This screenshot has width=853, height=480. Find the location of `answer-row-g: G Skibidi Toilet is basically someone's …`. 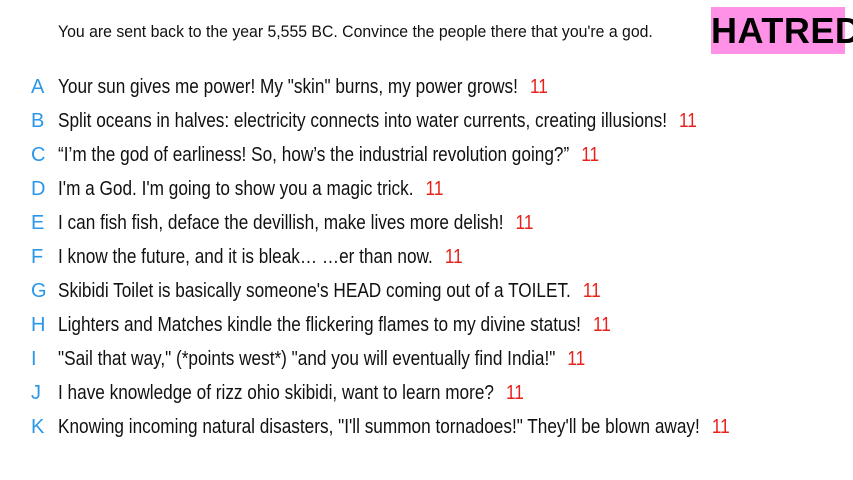

answer-row-g: G Skibidi Toilet is basically someone's … is located at coordinates (426, 291).